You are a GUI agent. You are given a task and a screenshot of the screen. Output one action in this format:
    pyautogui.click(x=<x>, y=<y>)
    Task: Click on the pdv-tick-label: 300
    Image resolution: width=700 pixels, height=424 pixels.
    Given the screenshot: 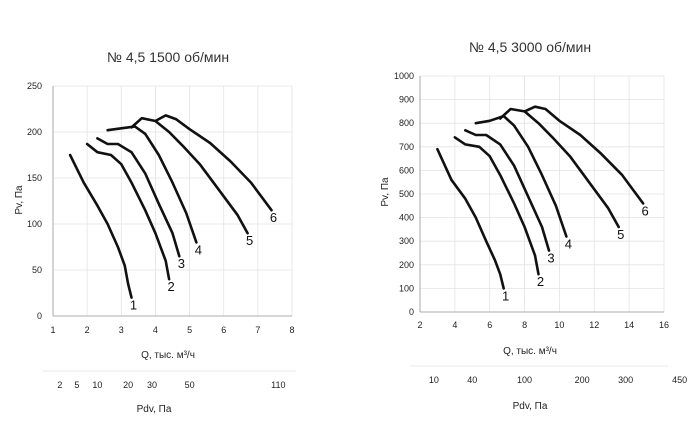 What is the action you would take?
    pyautogui.click(x=625, y=380)
    